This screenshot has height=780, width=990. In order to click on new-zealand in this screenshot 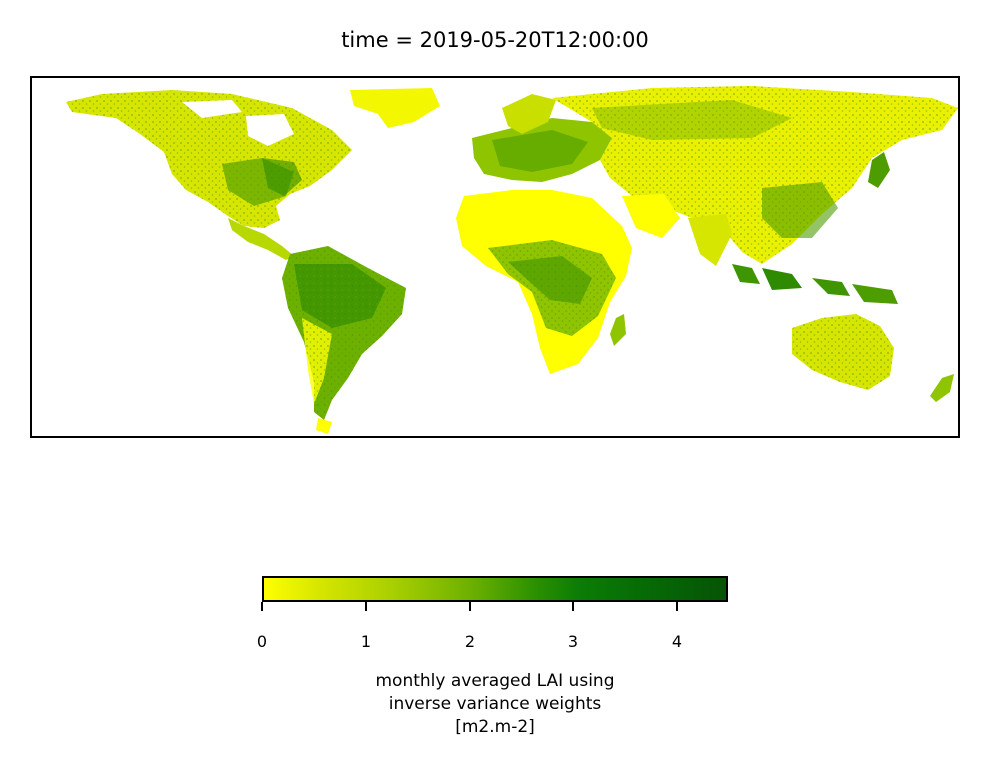, I will do `click(942, 388)`.